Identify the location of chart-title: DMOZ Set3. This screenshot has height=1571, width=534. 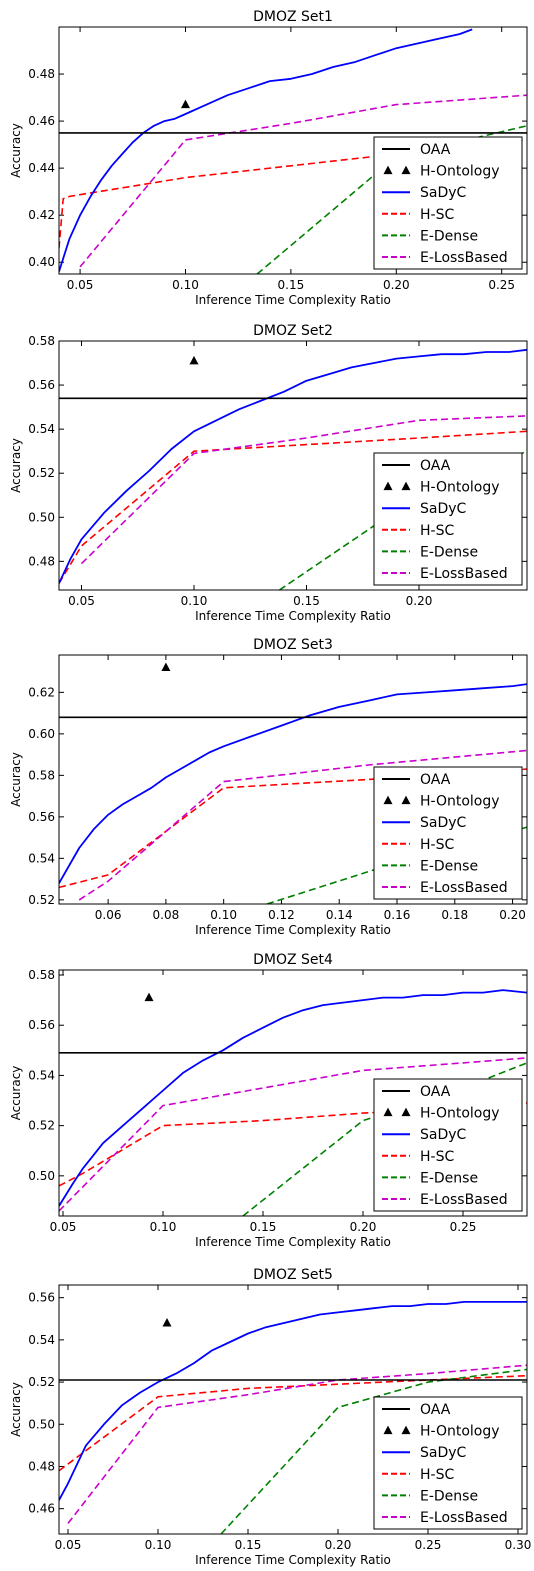
(293, 645).